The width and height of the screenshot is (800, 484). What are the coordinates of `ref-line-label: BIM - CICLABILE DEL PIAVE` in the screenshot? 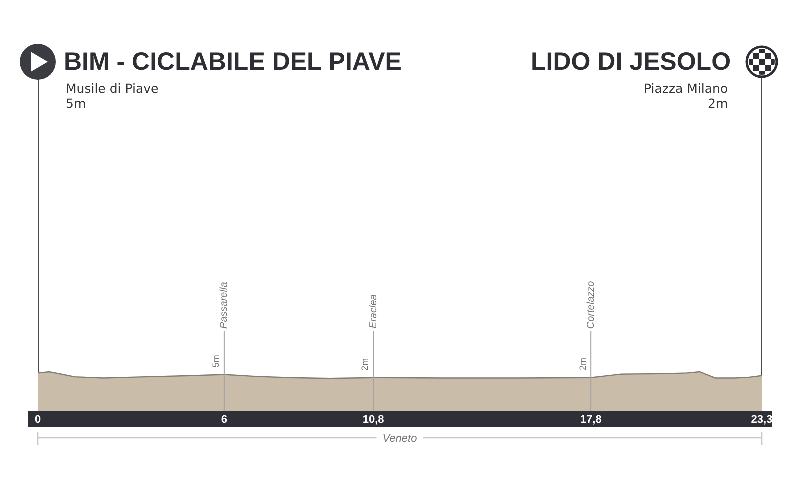 It's located at (233, 62).